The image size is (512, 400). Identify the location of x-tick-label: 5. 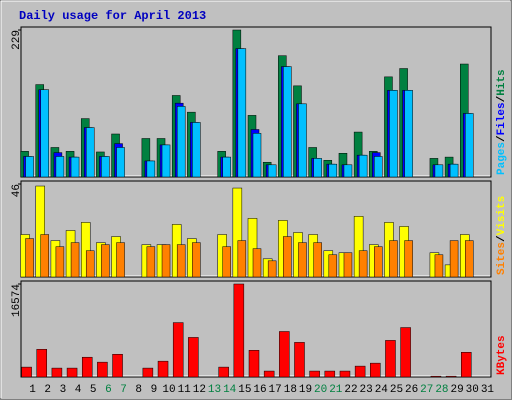
(93, 390).